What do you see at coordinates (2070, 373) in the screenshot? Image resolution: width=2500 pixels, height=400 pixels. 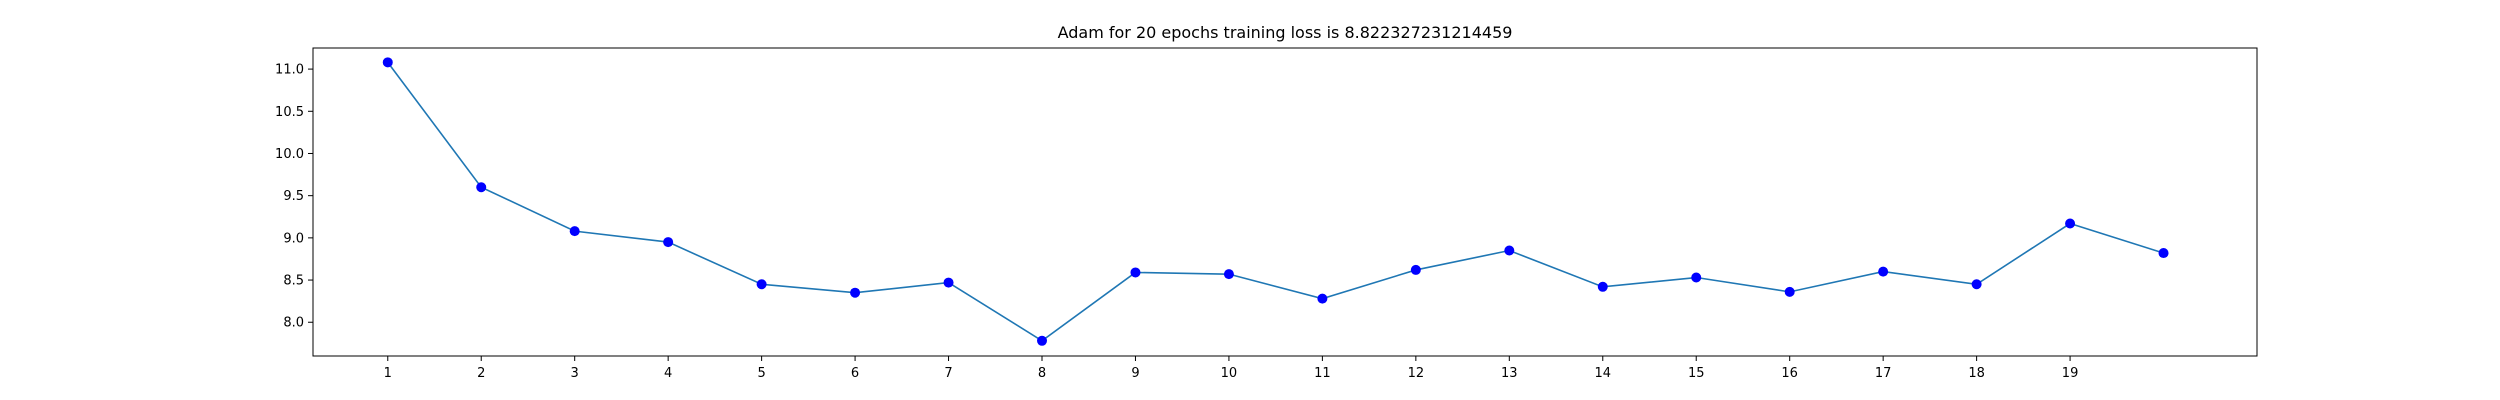 I see `x-tick-label: 19` at bounding box center [2070, 373].